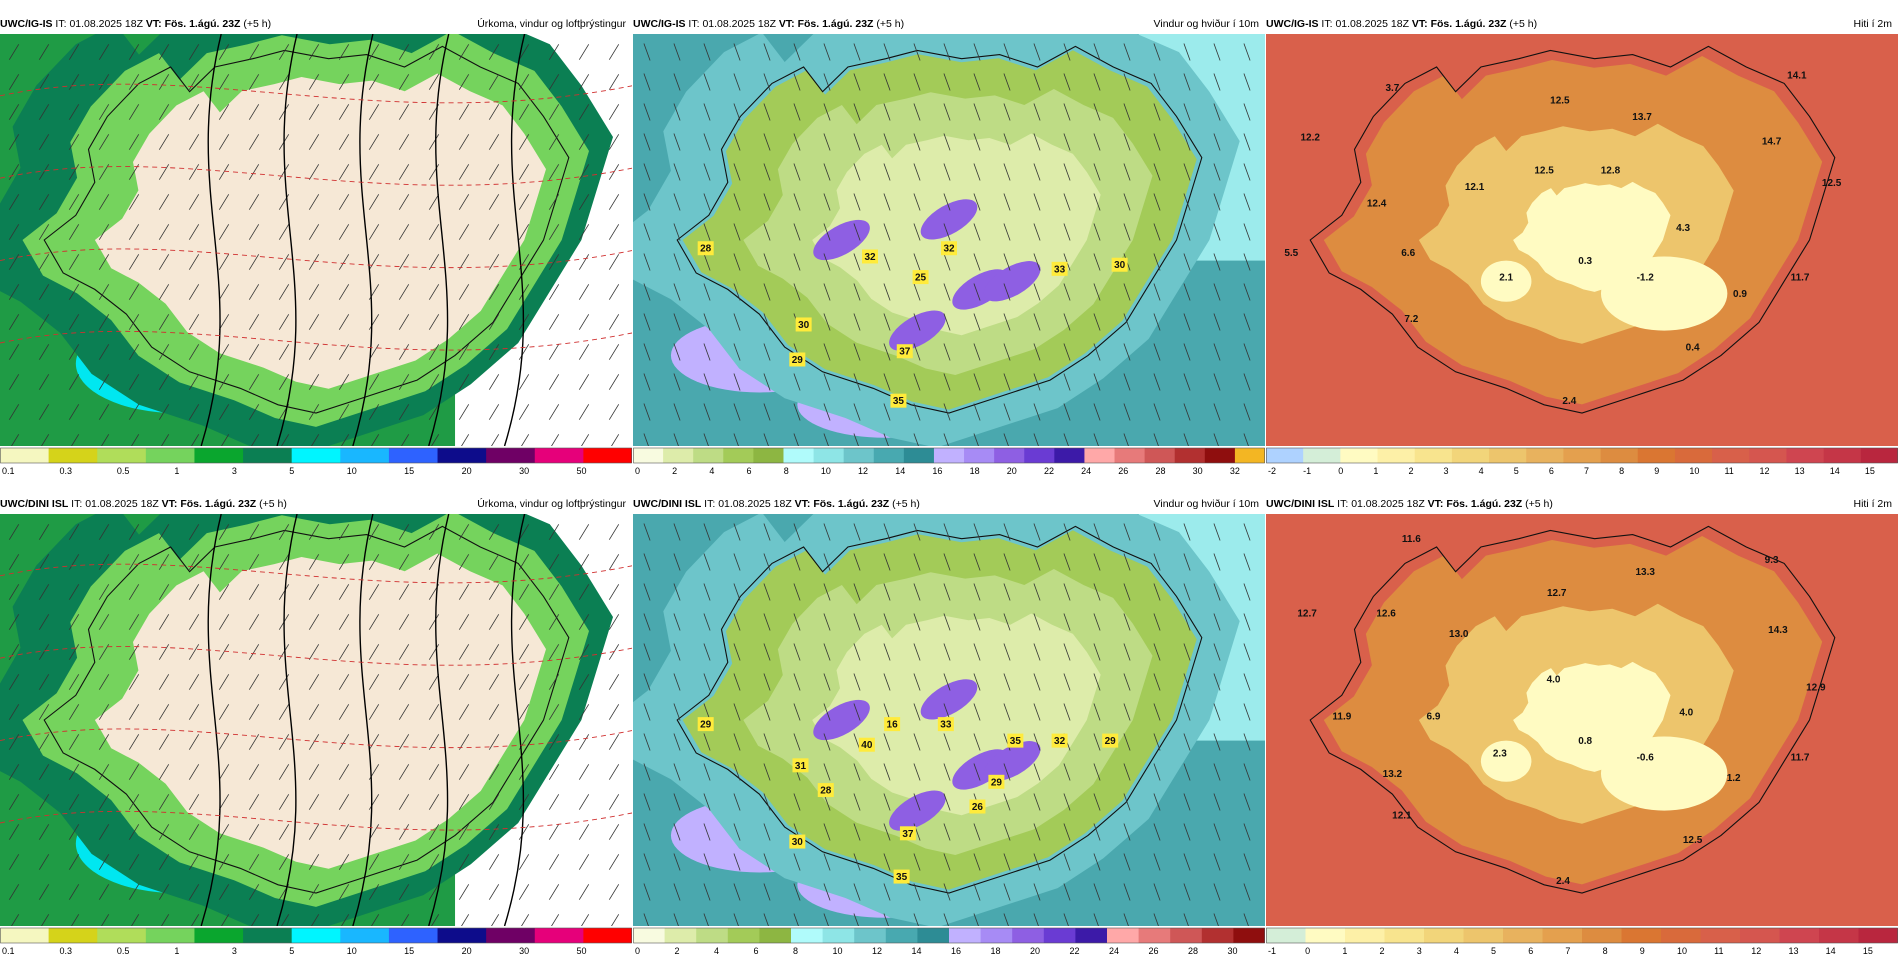 Image resolution: width=1900 pixels, height=958 pixels. I want to click on legend-tick-label: 4, so click(716, 951).